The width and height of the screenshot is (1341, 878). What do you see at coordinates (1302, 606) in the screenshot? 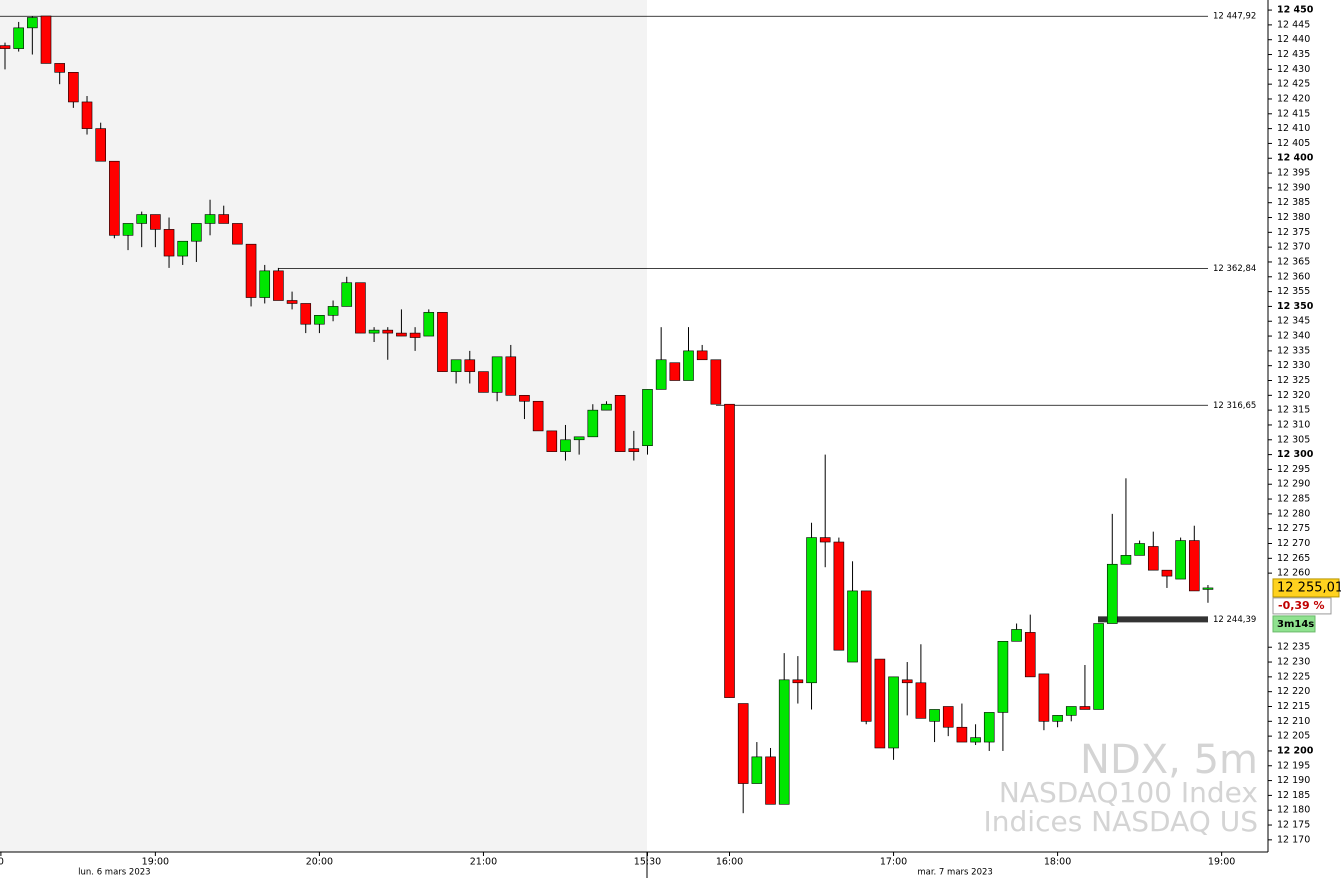
I see `change-badge` at bounding box center [1302, 606].